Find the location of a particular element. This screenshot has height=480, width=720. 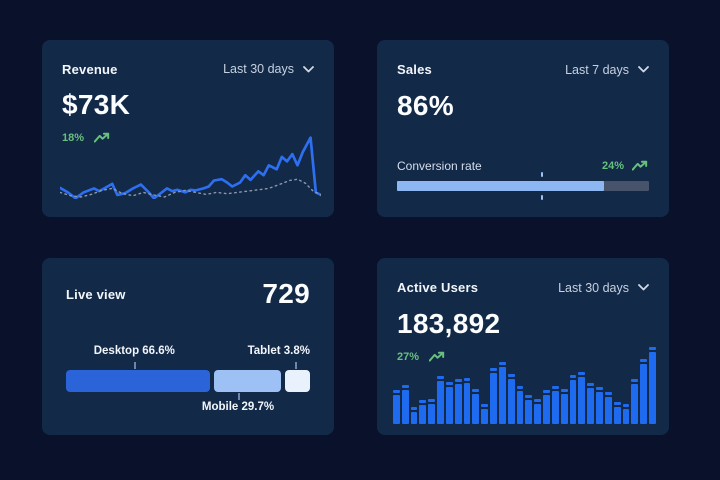

ticks-bottom is located at coordinates (188, 396).